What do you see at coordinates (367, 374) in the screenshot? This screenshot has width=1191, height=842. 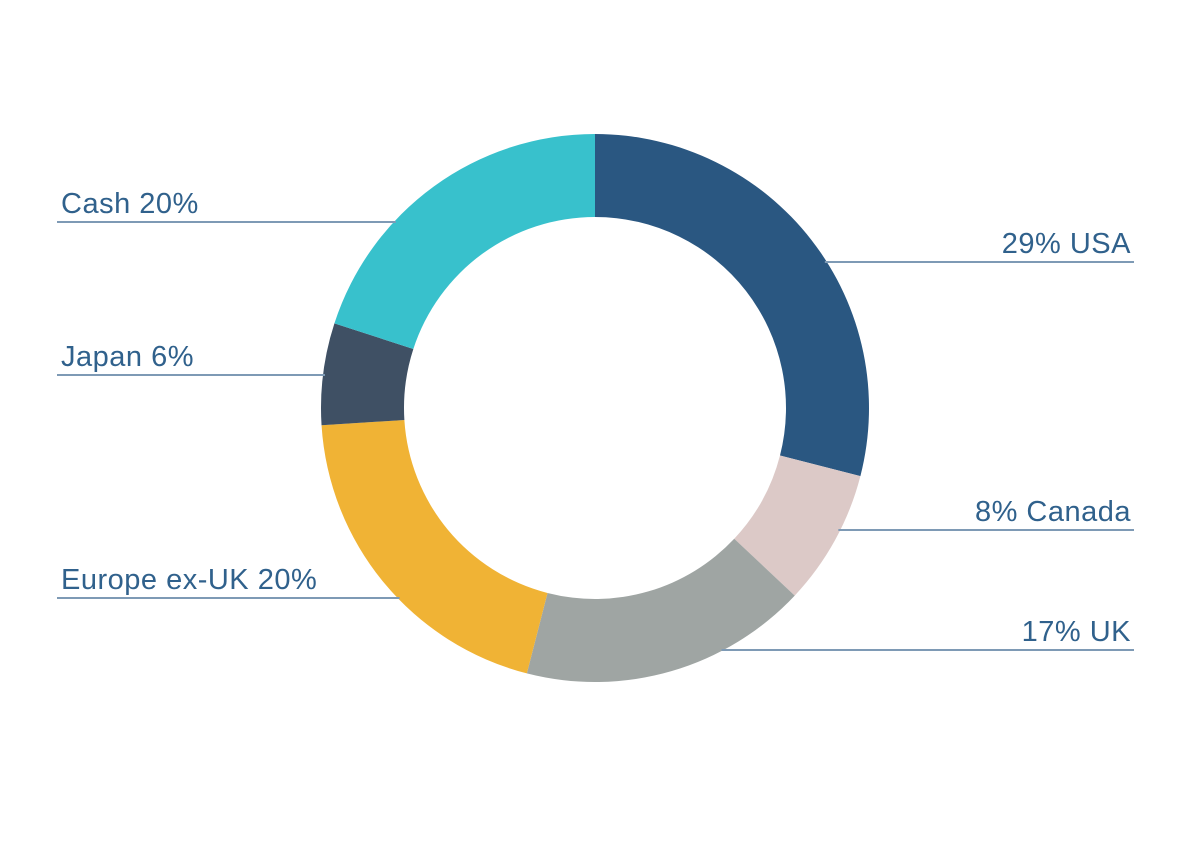 I see `slice-japan` at bounding box center [367, 374].